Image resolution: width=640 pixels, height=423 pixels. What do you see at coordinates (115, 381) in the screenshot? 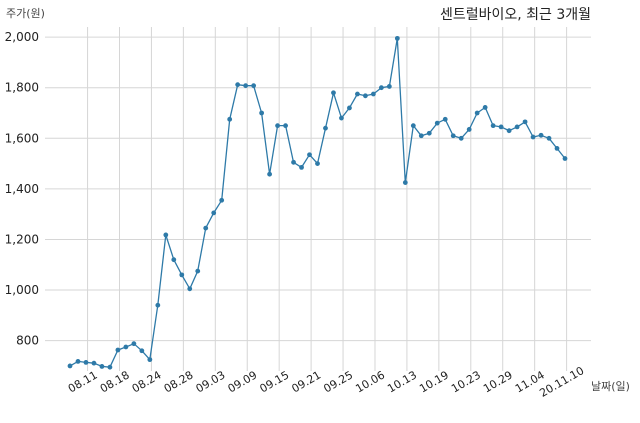
I see `x-tick-label: 08.18` at bounding box center [115, 381].